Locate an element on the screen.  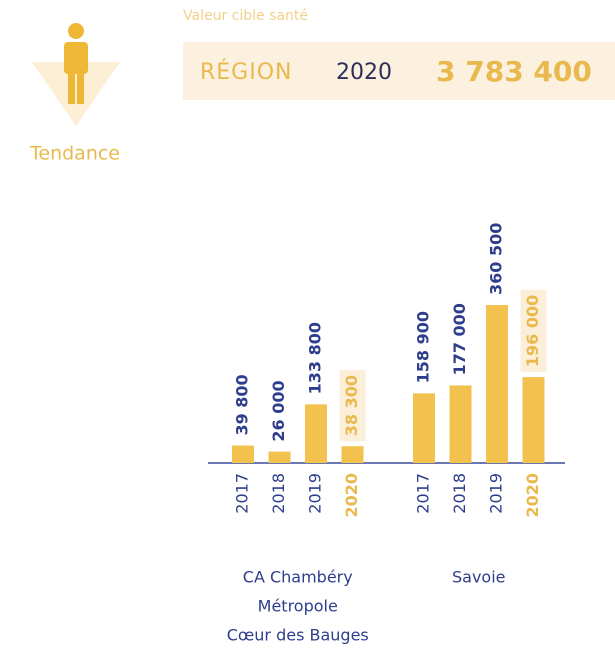
value-label: 39 800 is located at coordinates (242, 404).